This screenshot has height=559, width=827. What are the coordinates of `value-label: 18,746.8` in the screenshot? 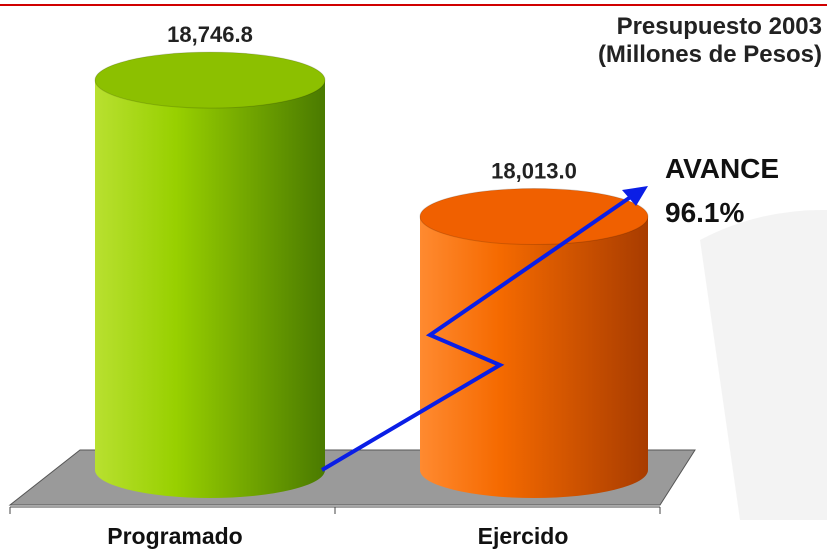 It's located at (210, 34).